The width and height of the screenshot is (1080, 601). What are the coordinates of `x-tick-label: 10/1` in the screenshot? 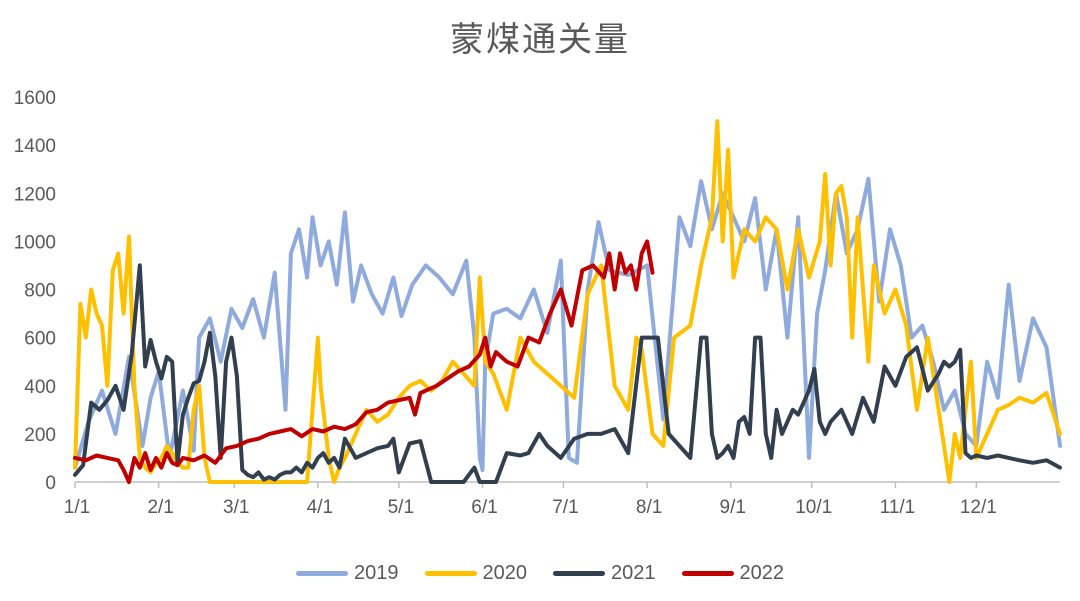 It's located at (813, 507).